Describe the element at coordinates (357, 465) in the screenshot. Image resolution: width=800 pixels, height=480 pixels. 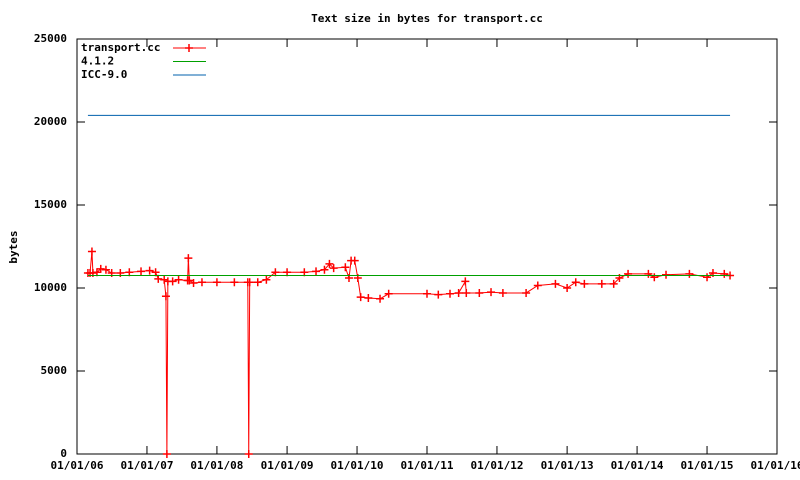
I see `x-tick-label: 01/01/10` at that location.